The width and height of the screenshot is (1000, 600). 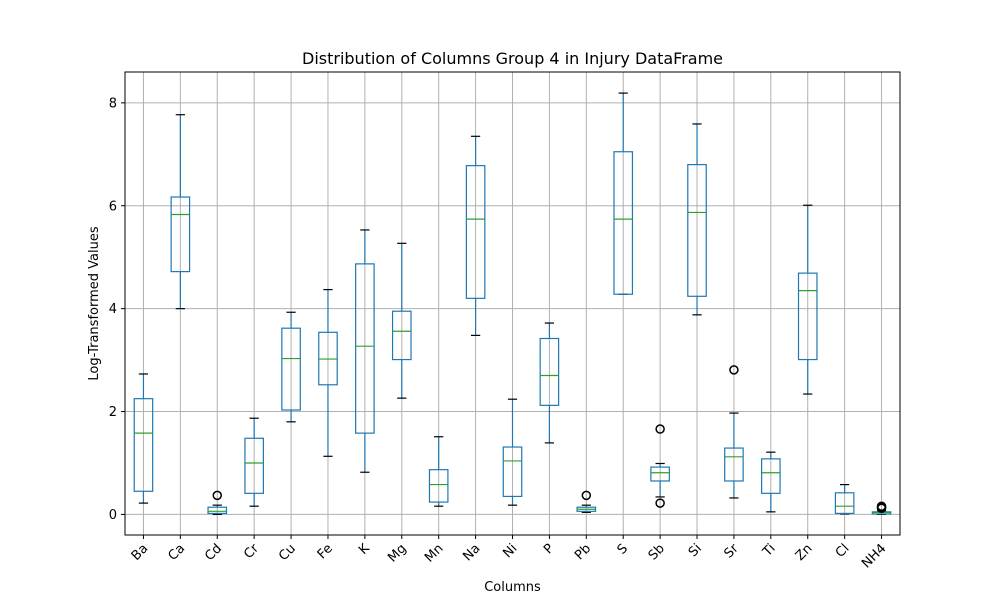 I want to click on x-tick-label: Ni, so click(x=510, y=551).